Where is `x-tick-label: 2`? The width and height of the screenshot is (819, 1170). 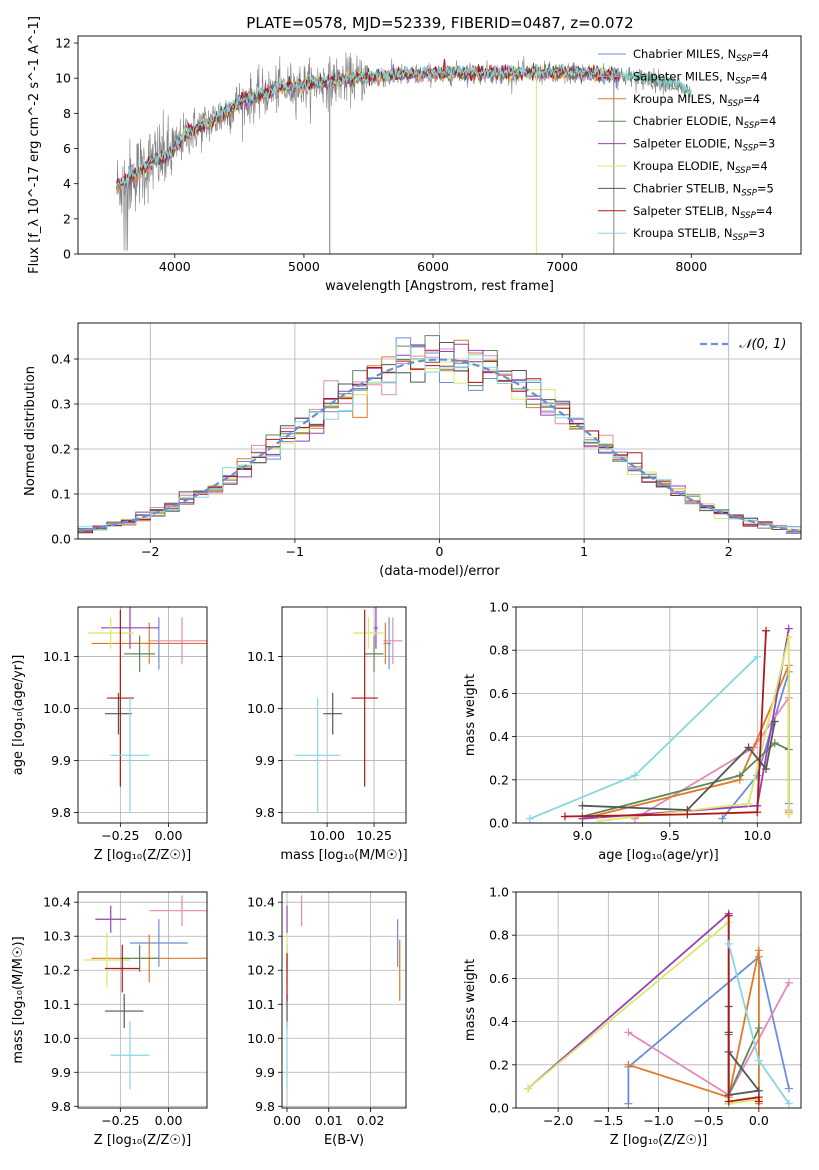
x-tick-label: 2 is located at coordinates (729, 551).